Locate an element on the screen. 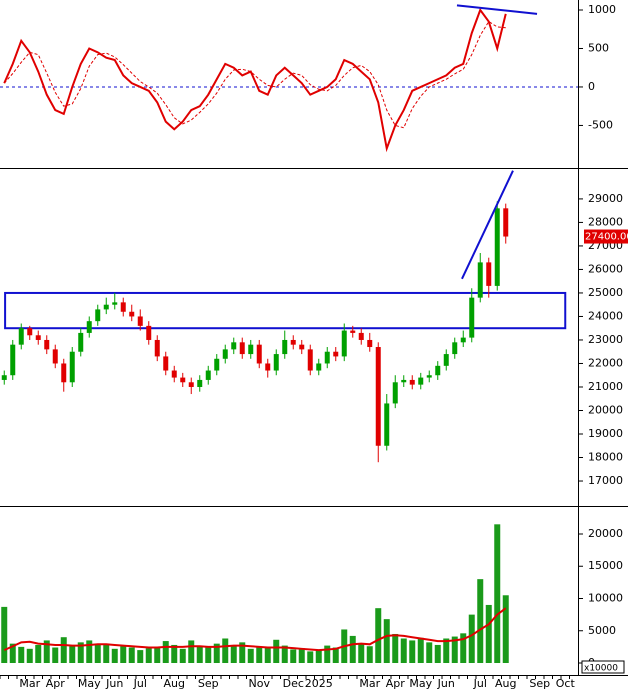 The width and height of the screenshot is (628, 690). x-tick-label: Aug is located at coordinates (505, 683).